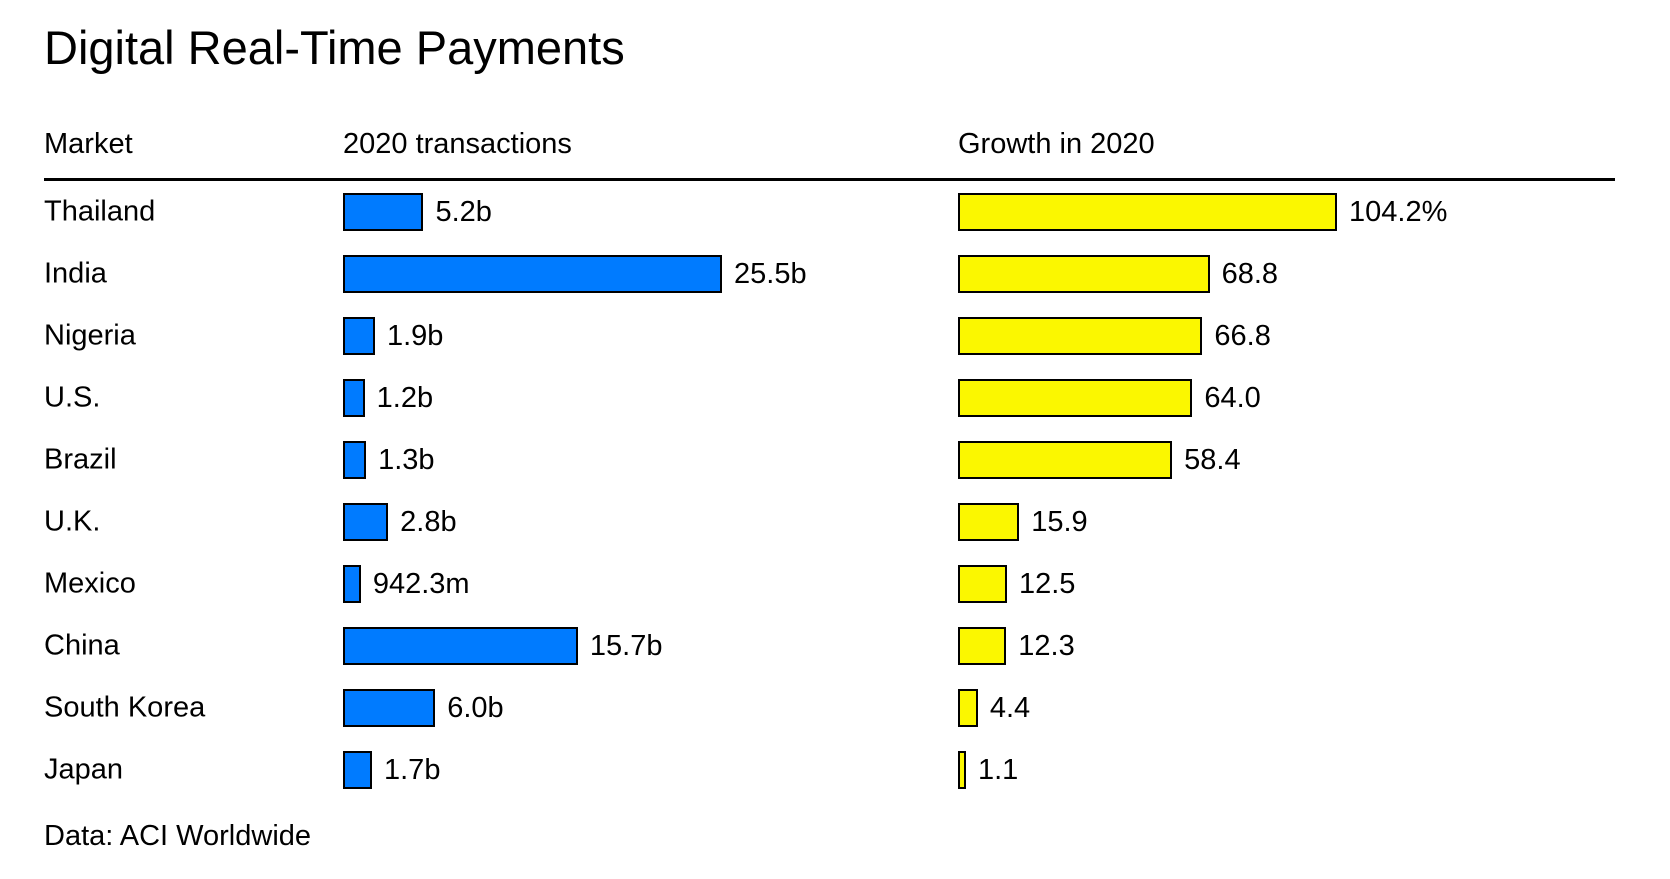  I want to click on growth-value-label: 104.2%, so click(1398, 211).